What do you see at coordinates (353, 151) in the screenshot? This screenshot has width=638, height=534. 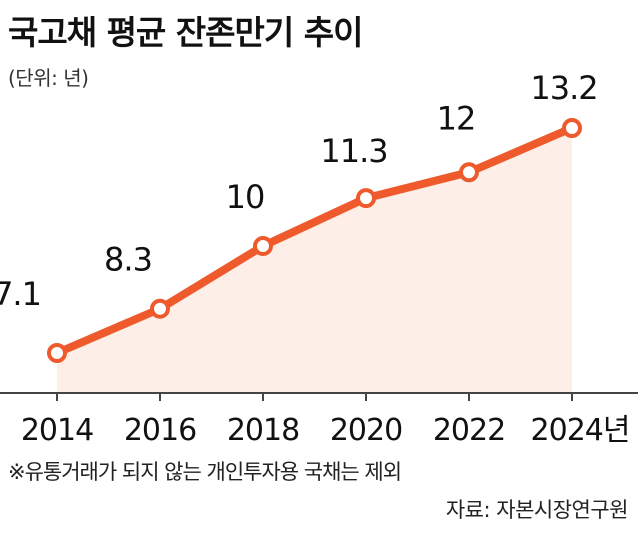 I see `data-label: 11.3` at bounding box center [353, 151].